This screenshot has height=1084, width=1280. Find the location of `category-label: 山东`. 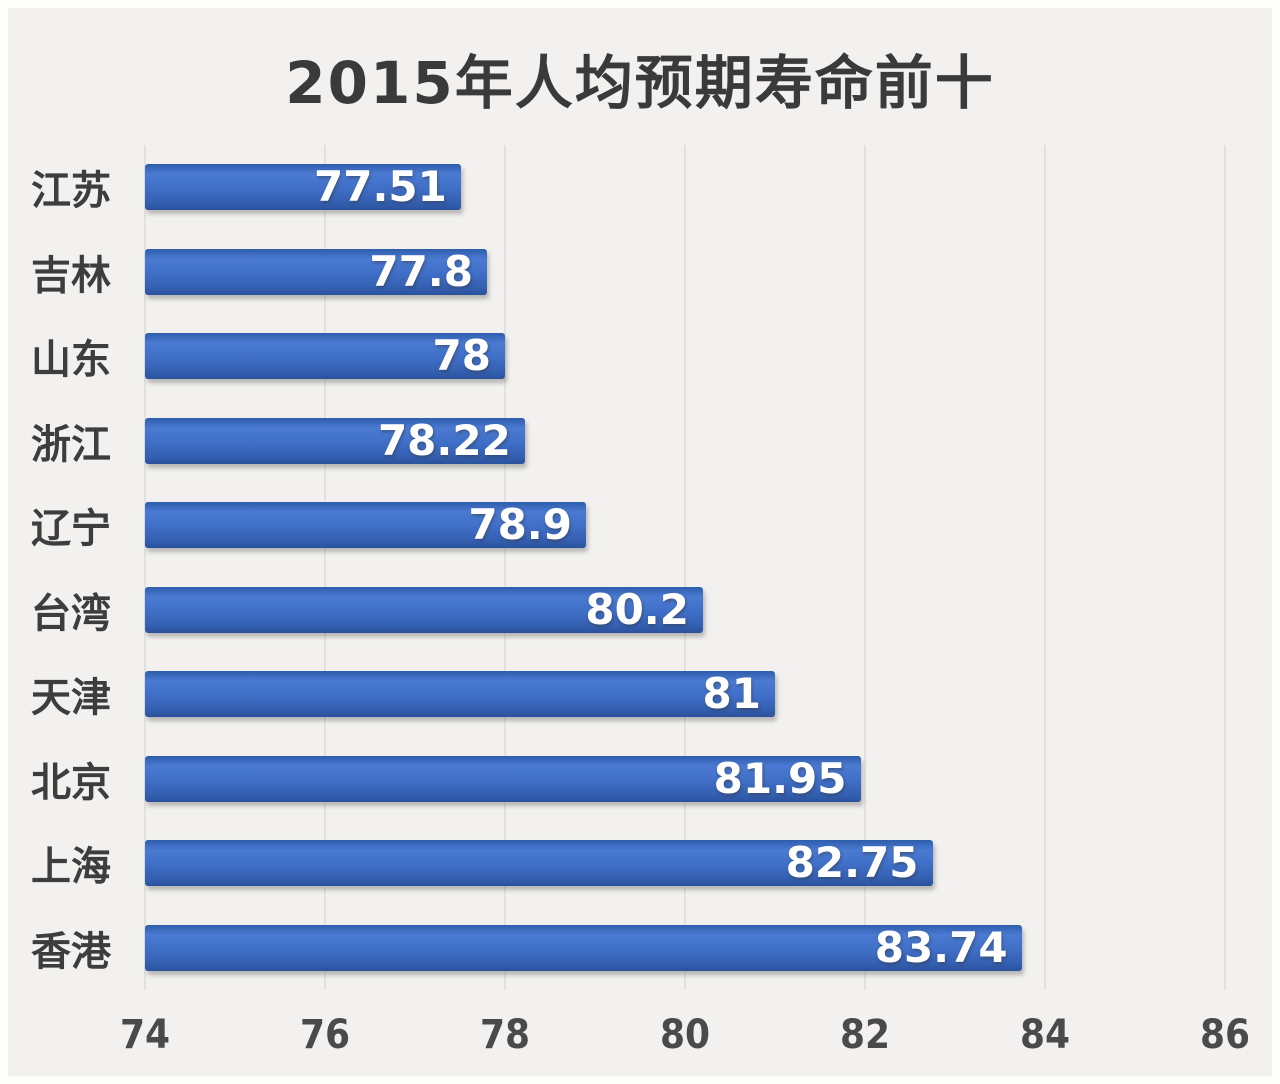

category-label: 山东 is located at coordinates (71, 360).